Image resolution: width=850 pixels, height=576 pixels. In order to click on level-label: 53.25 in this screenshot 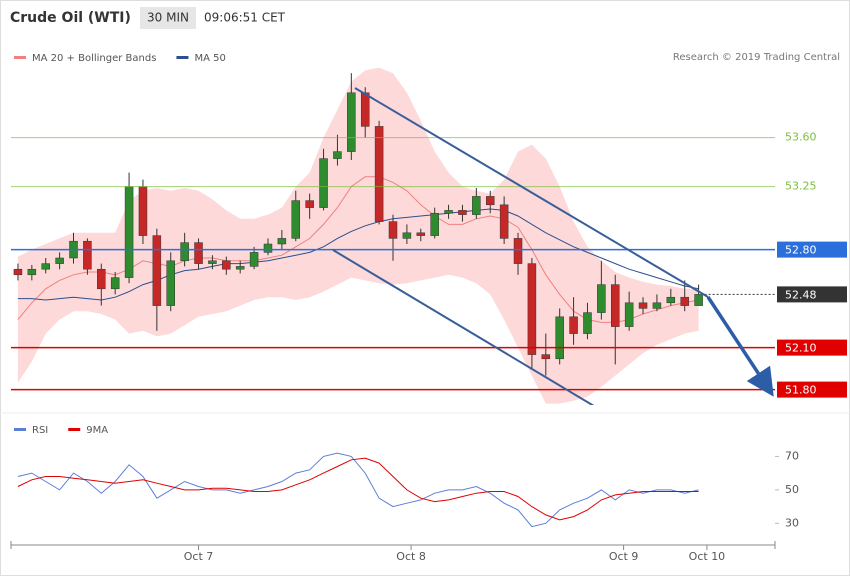, I will do `click(801, 186)`.